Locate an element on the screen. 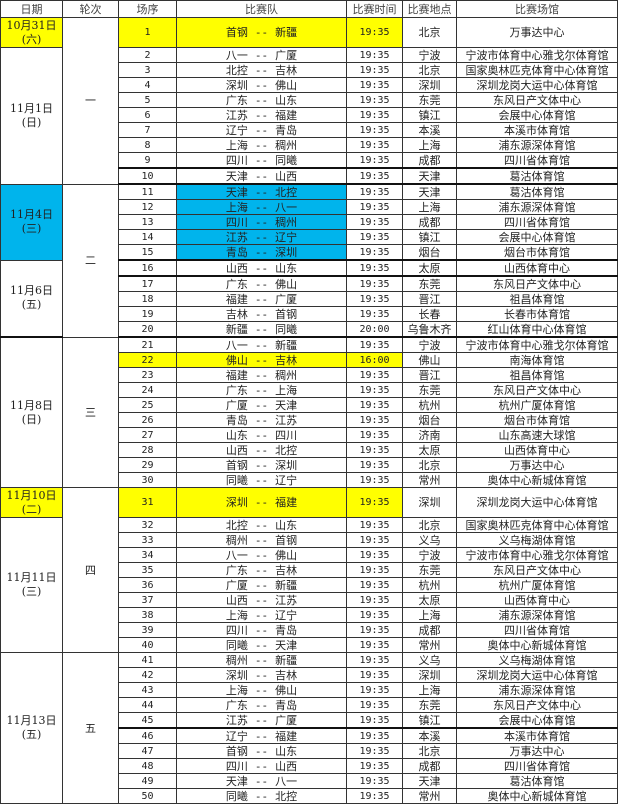  teams-cell: 天津 -- 八一 is located at coordinates (261, 781).